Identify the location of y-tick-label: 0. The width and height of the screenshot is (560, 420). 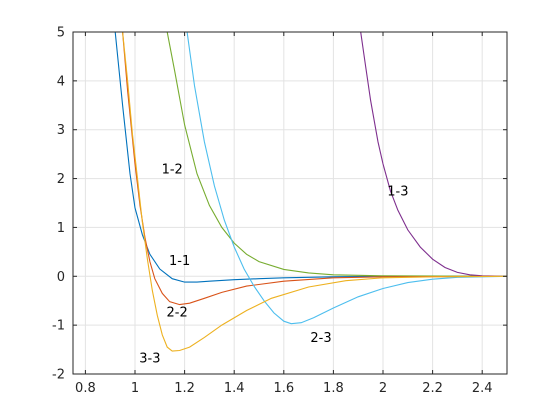
(61, 277).